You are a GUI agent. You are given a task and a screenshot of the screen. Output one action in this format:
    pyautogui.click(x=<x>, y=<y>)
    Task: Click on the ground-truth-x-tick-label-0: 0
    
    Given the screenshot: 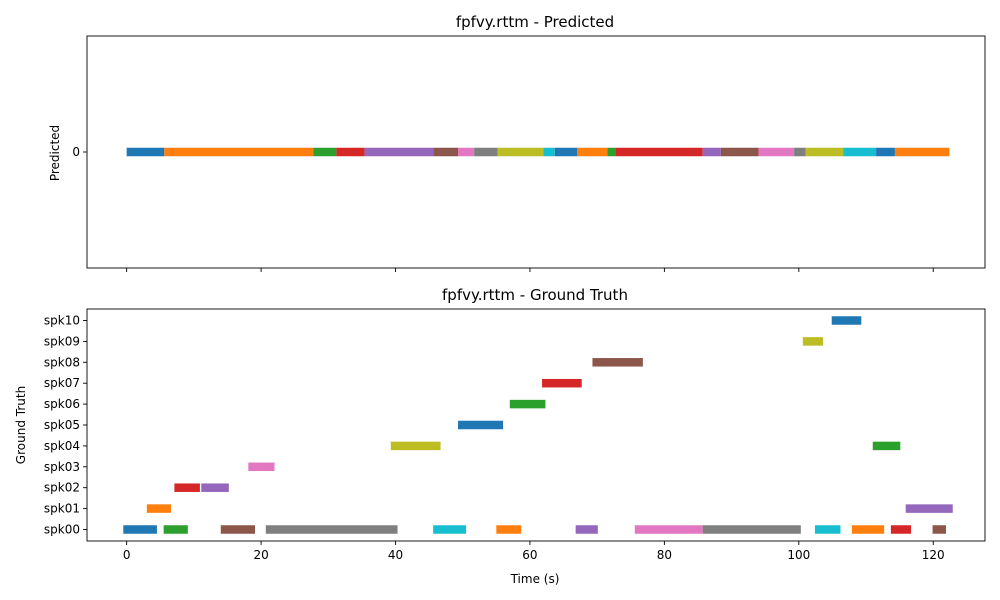 What is the action you would take?
    pyautogui.click(x=127, y=555)
    